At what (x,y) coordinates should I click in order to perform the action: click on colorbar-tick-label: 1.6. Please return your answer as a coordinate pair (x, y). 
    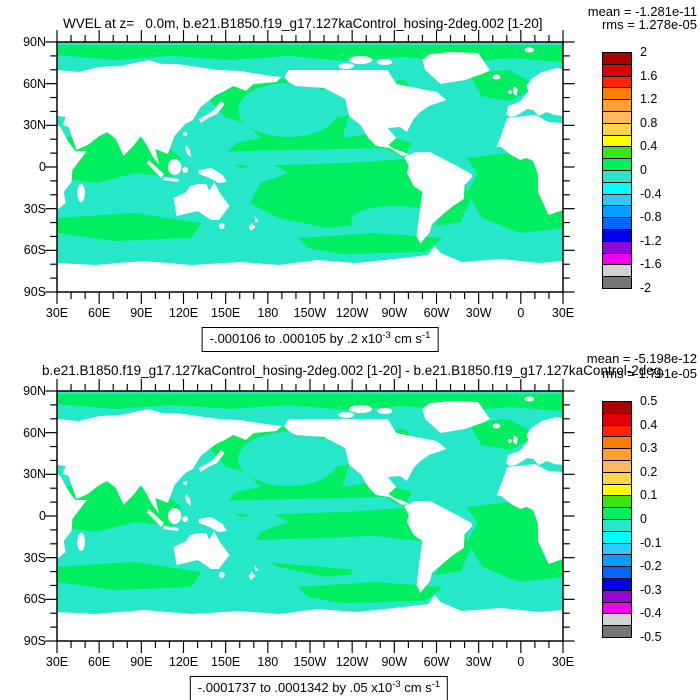
    Looking at the image, I should click on (649, 75).